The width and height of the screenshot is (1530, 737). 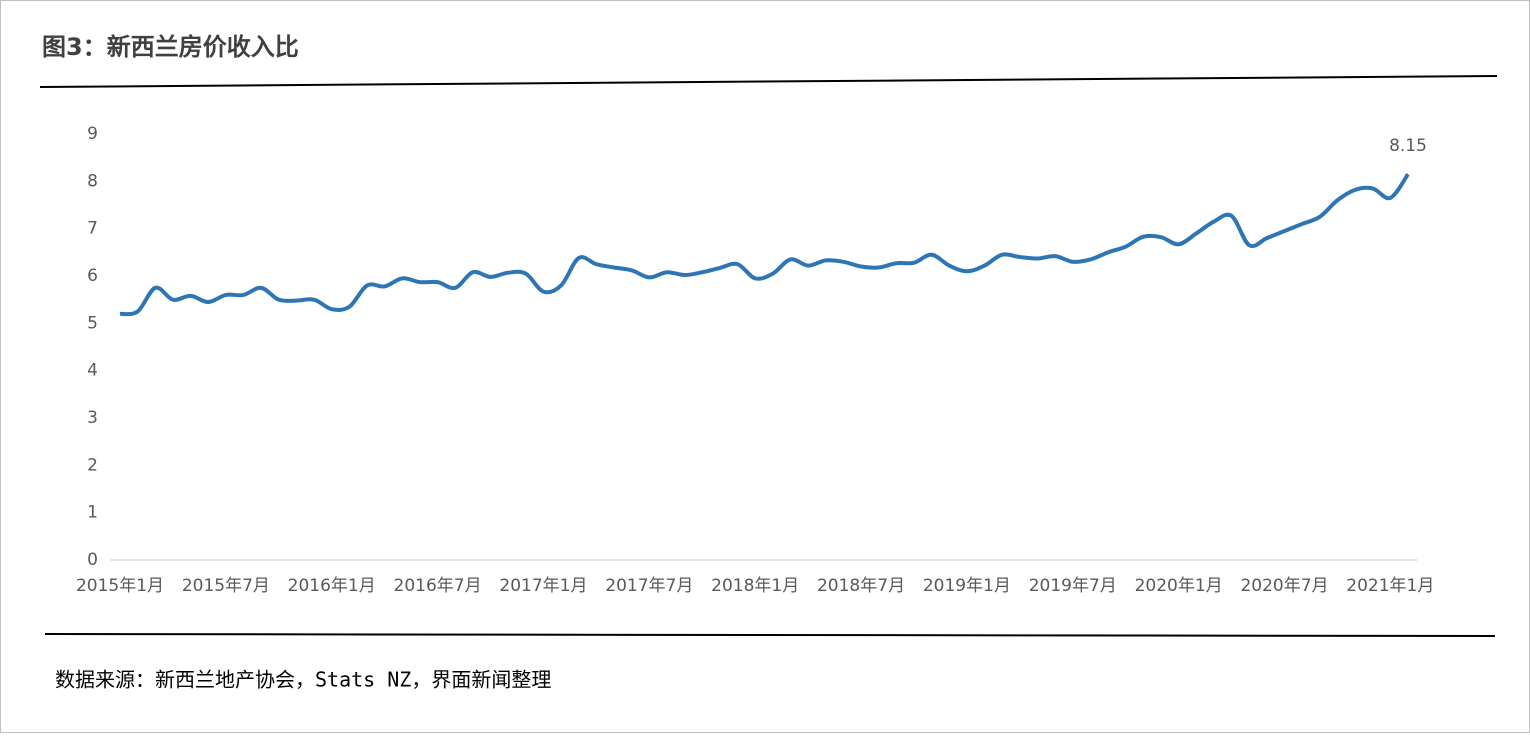 I want to click on x-tick-label: 2015年7月, so click(x=226, y=586).